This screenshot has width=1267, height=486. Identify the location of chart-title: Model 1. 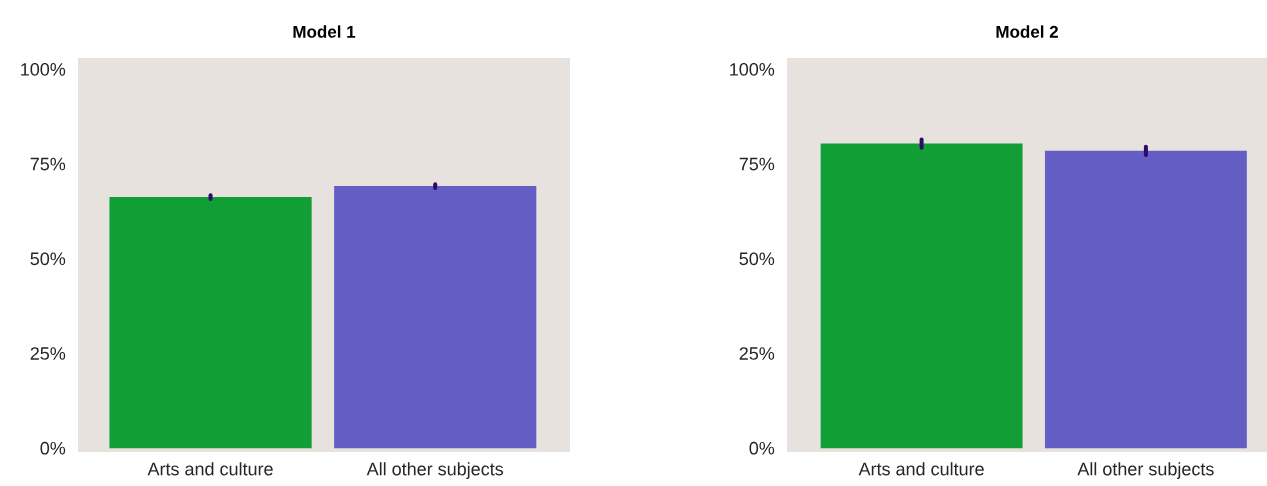
(324, 31).